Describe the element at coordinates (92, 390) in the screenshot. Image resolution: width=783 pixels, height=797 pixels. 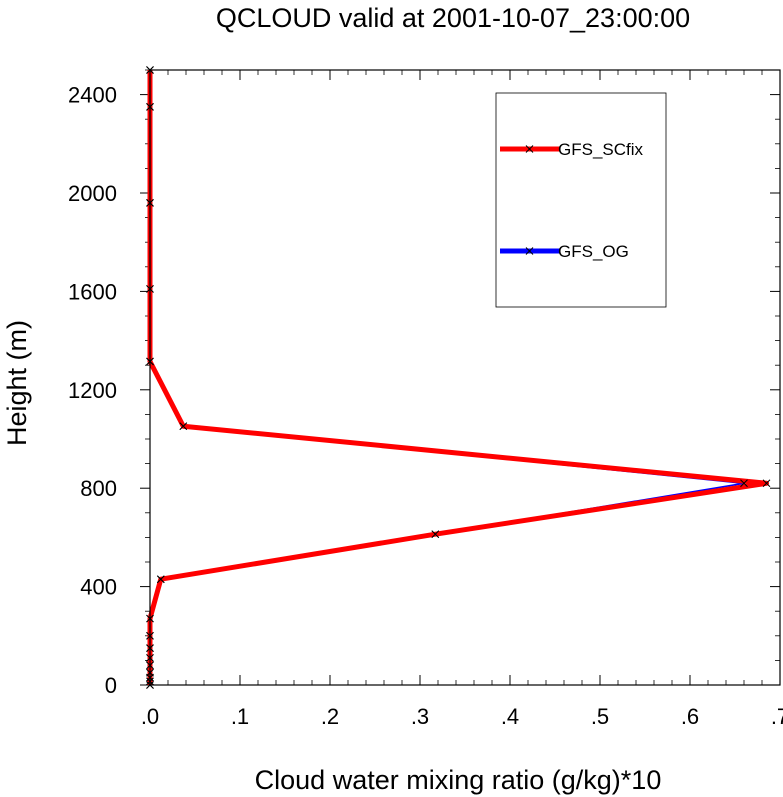
I see `y-tick-label: 1200` at that location.